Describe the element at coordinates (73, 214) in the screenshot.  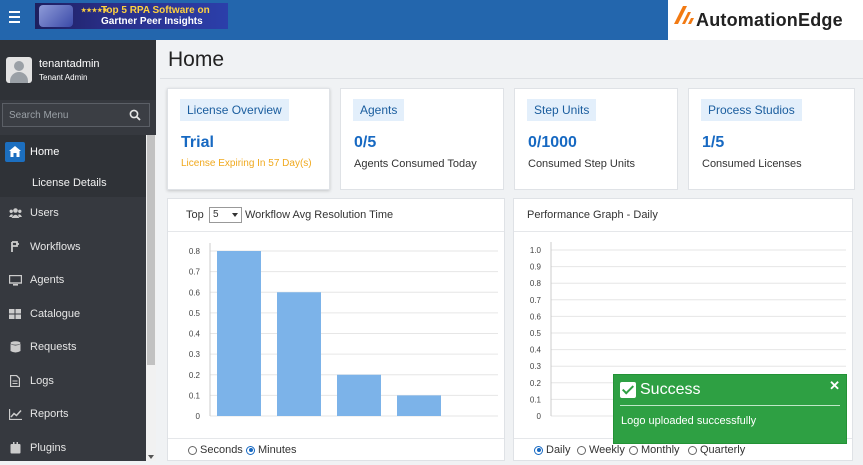
I see `sidebar-item-users: Users` at that location.